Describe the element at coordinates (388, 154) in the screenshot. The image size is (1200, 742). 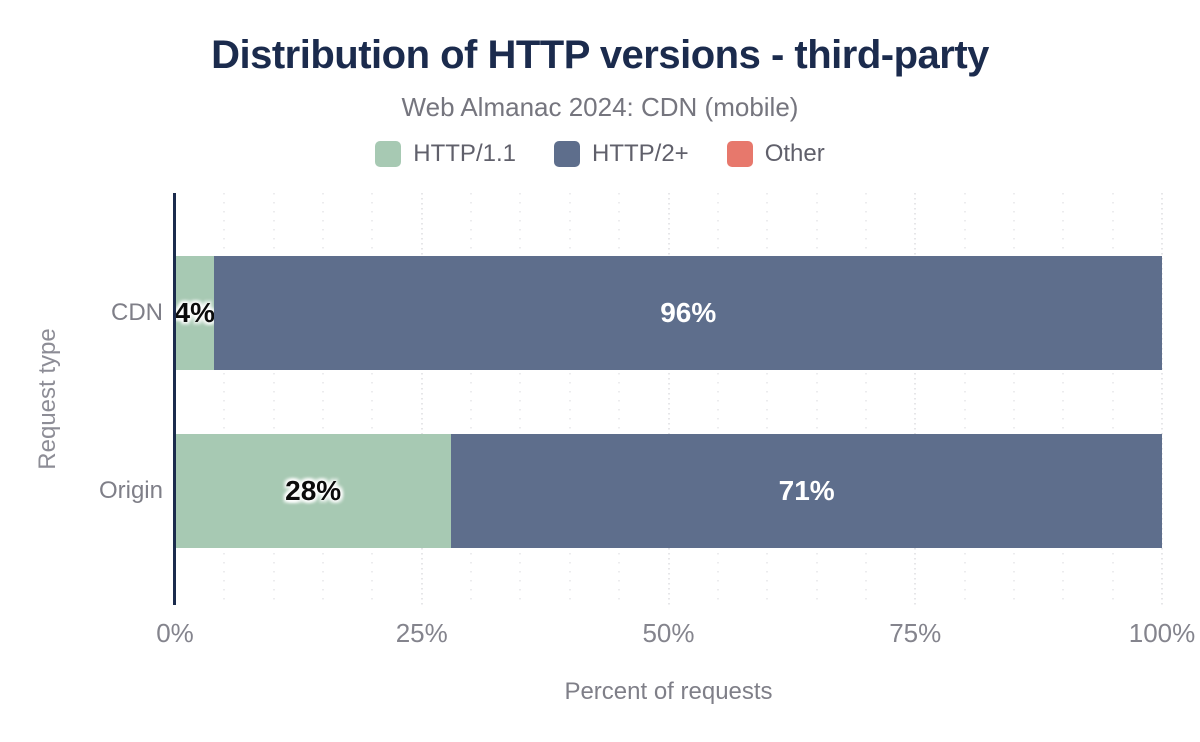
I see `legend-swatch-http11-icon` at that location.